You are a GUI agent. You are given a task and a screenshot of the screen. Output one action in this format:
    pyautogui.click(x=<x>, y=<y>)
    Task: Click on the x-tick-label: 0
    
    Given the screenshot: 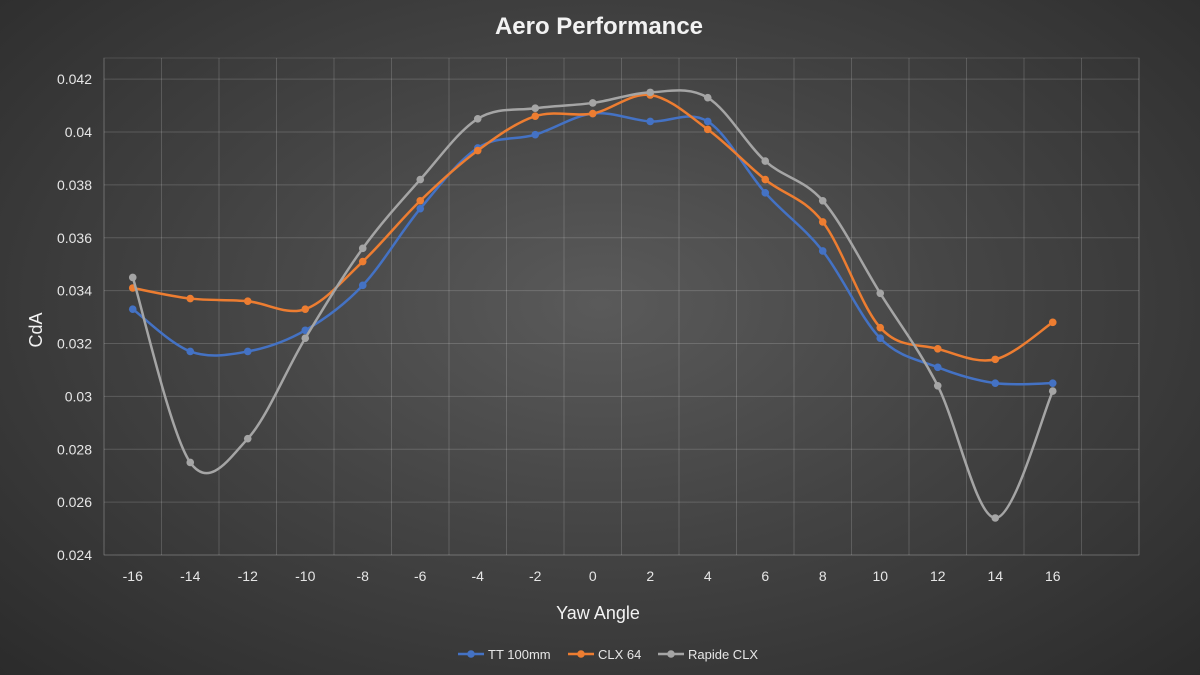 What is the action you would take?
    pyautogui.click(x=593, y=576)
    